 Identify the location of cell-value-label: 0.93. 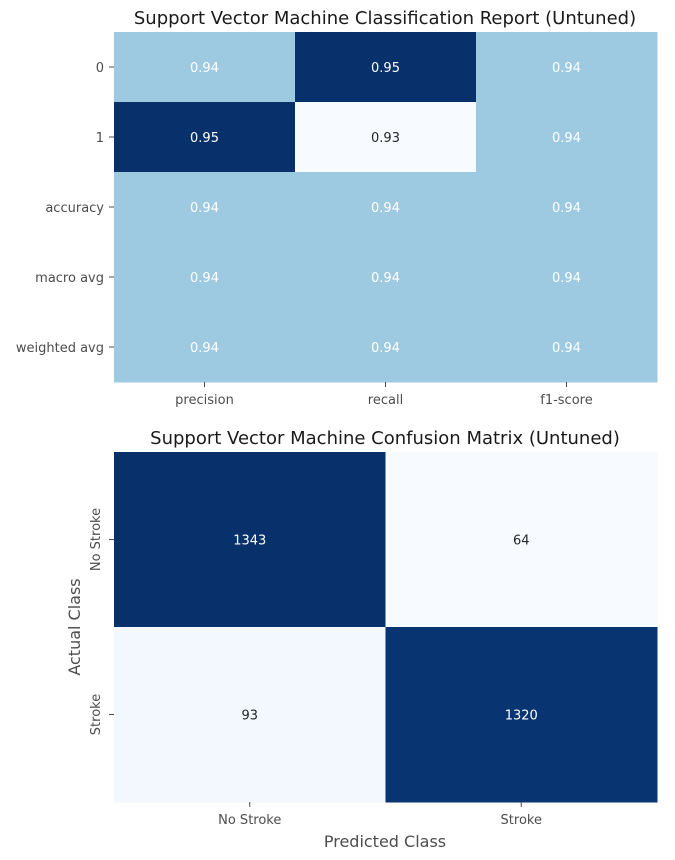
(385, 138).